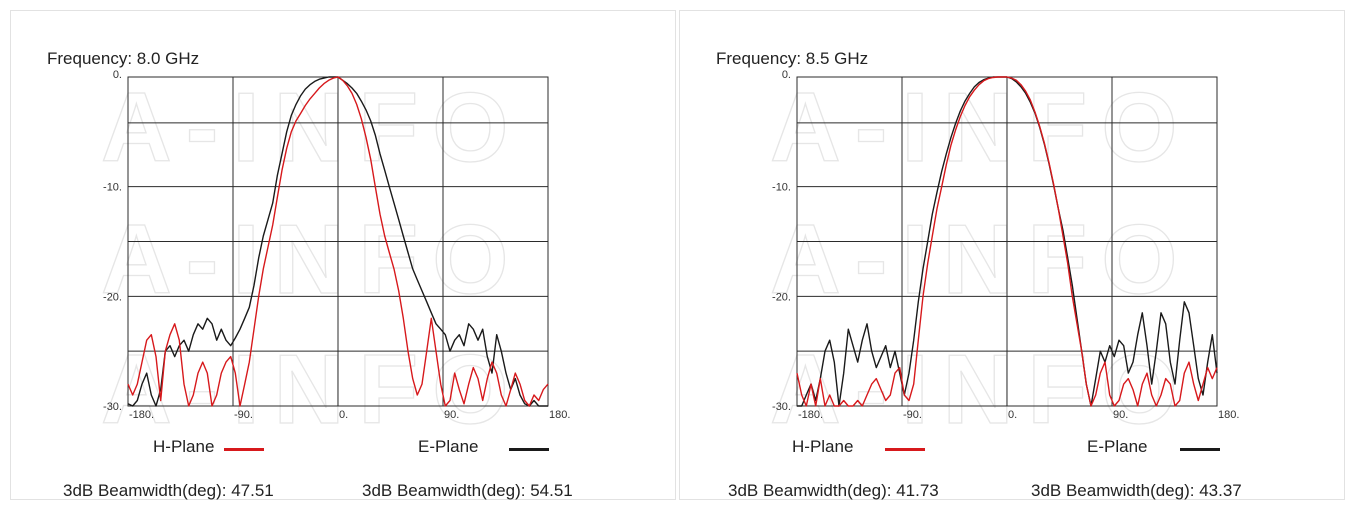 The image size is (1357, 511). I want to click on chart-title: Frequency: 8.5 GHz, so click(792, 58).